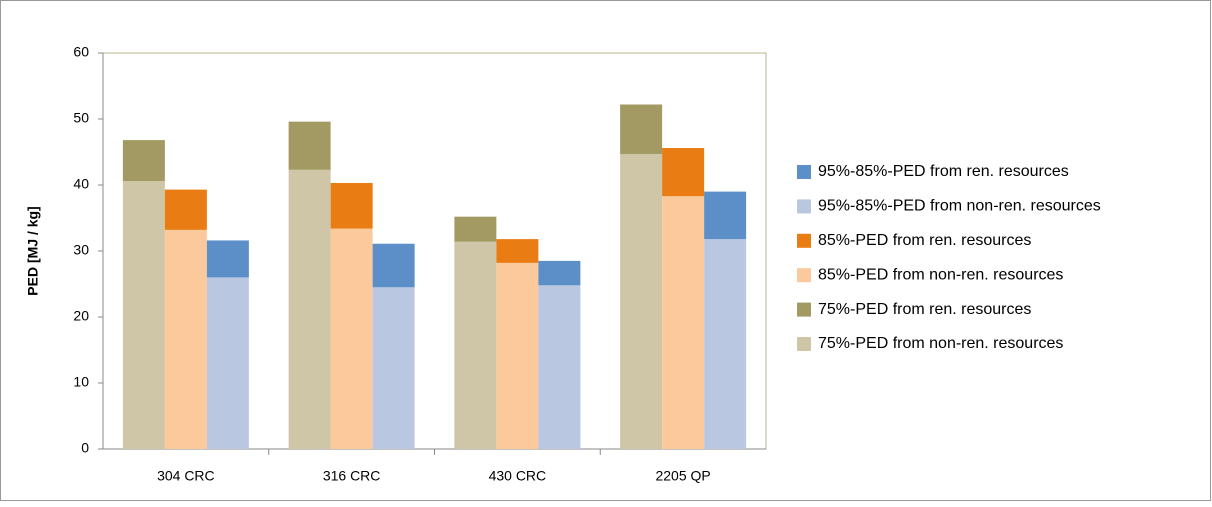  What do you see at coordinates (518, 476) in the screenshot?
I see `x-tick-label: 430 CRC` at bounding box center [518, 476].